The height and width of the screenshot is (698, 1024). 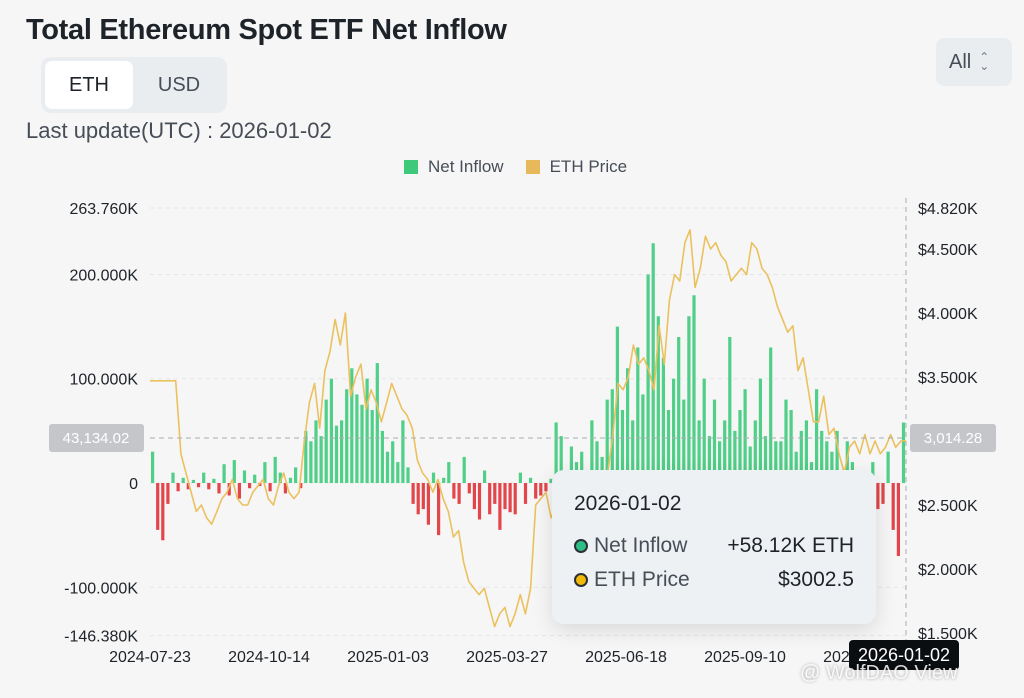 I want to click on legend-item-net-inflow: Net Inflow, so click(x=454, y=167).